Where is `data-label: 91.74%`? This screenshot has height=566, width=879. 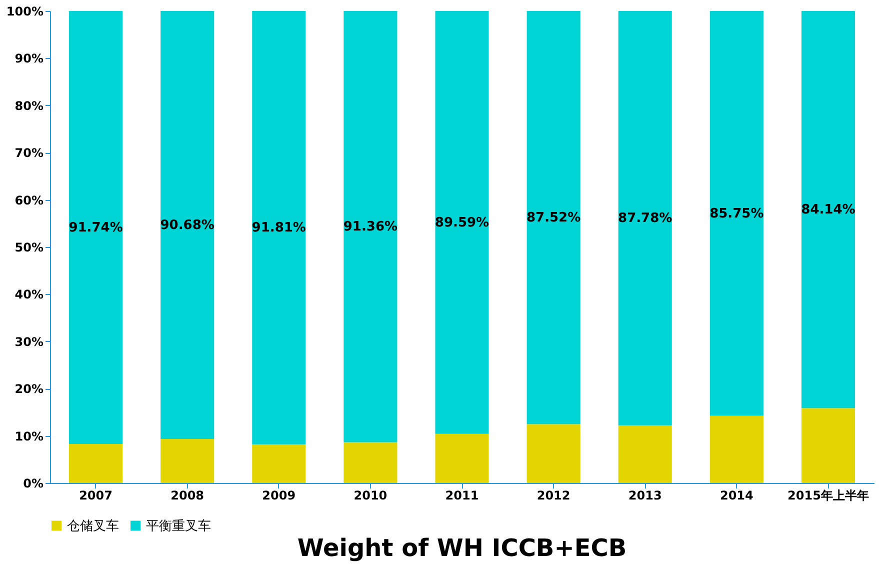 data-label: 91.74% is located at coordinates (95, 228).